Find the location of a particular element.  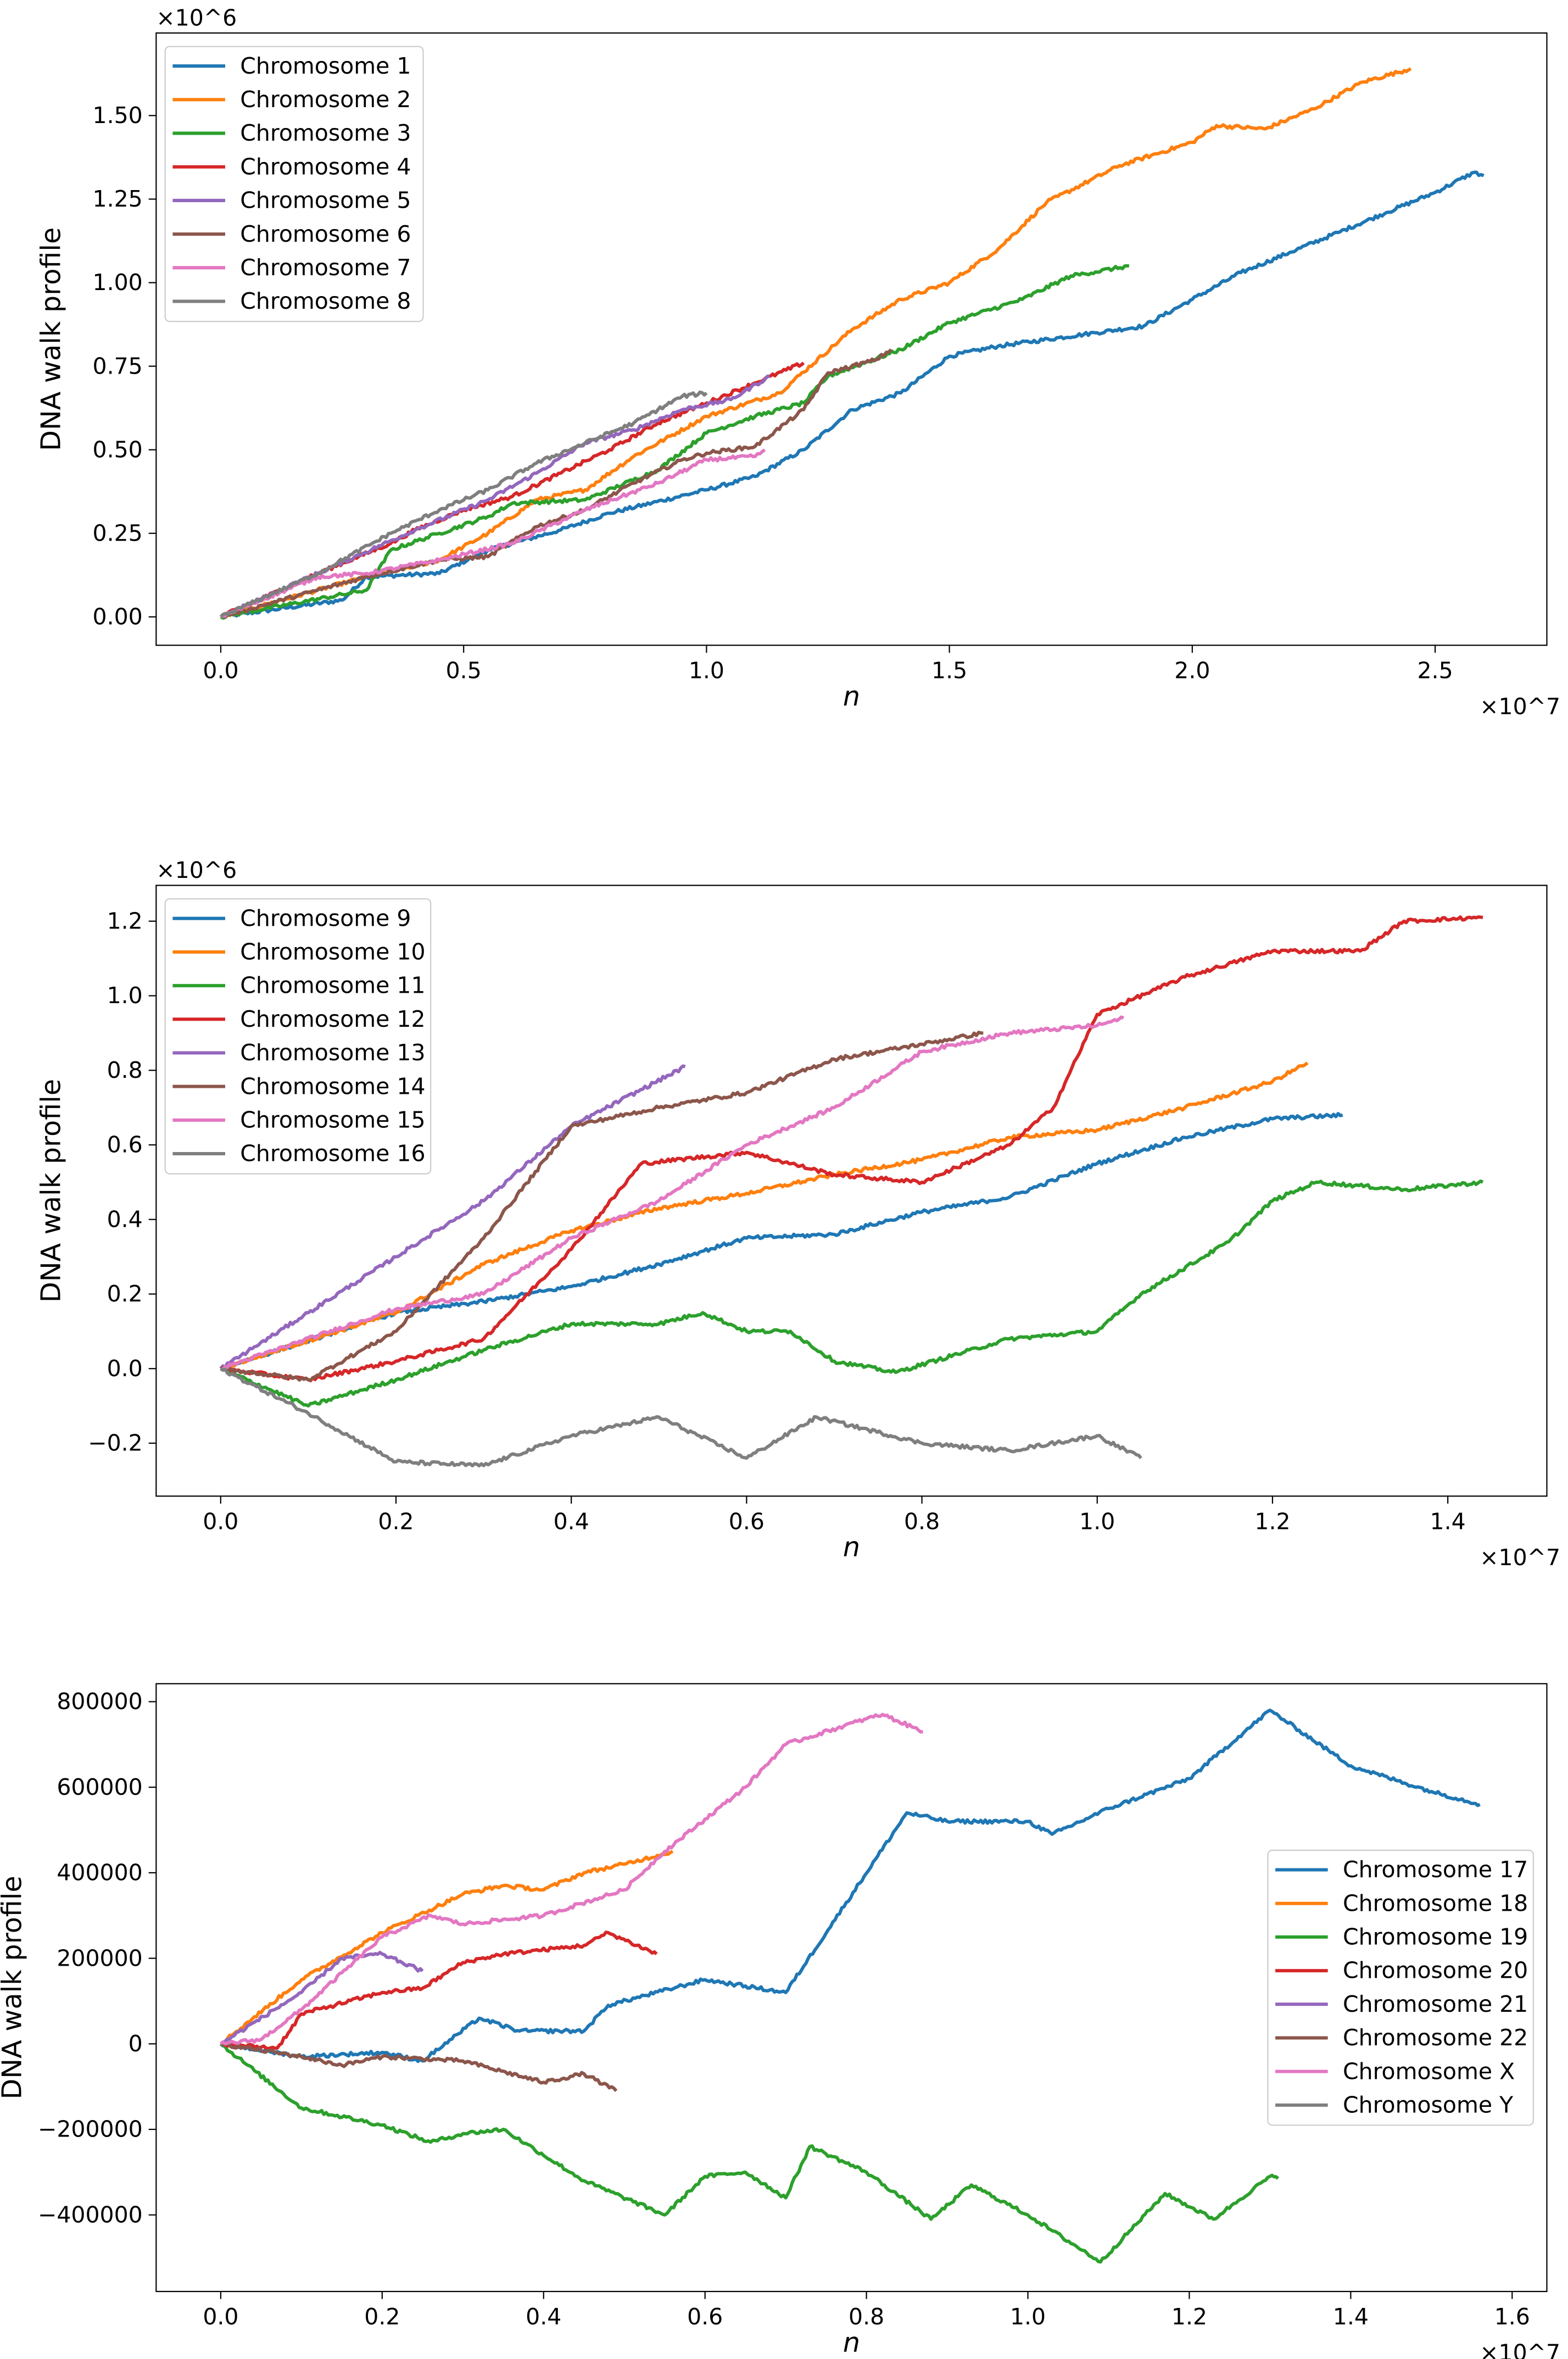

x-tick-label: 1.6 is located at coordinates (1512, 2317).